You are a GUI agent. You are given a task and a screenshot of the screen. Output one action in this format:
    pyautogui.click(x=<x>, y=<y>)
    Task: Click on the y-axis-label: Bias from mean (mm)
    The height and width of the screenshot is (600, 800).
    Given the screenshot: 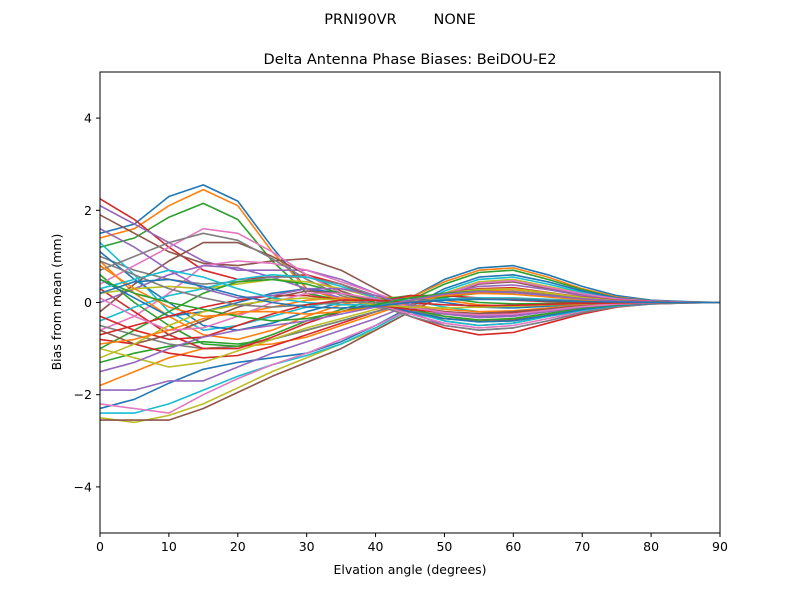 What is the action you would take?
    pyautogui.click(x=56, y=302)
    